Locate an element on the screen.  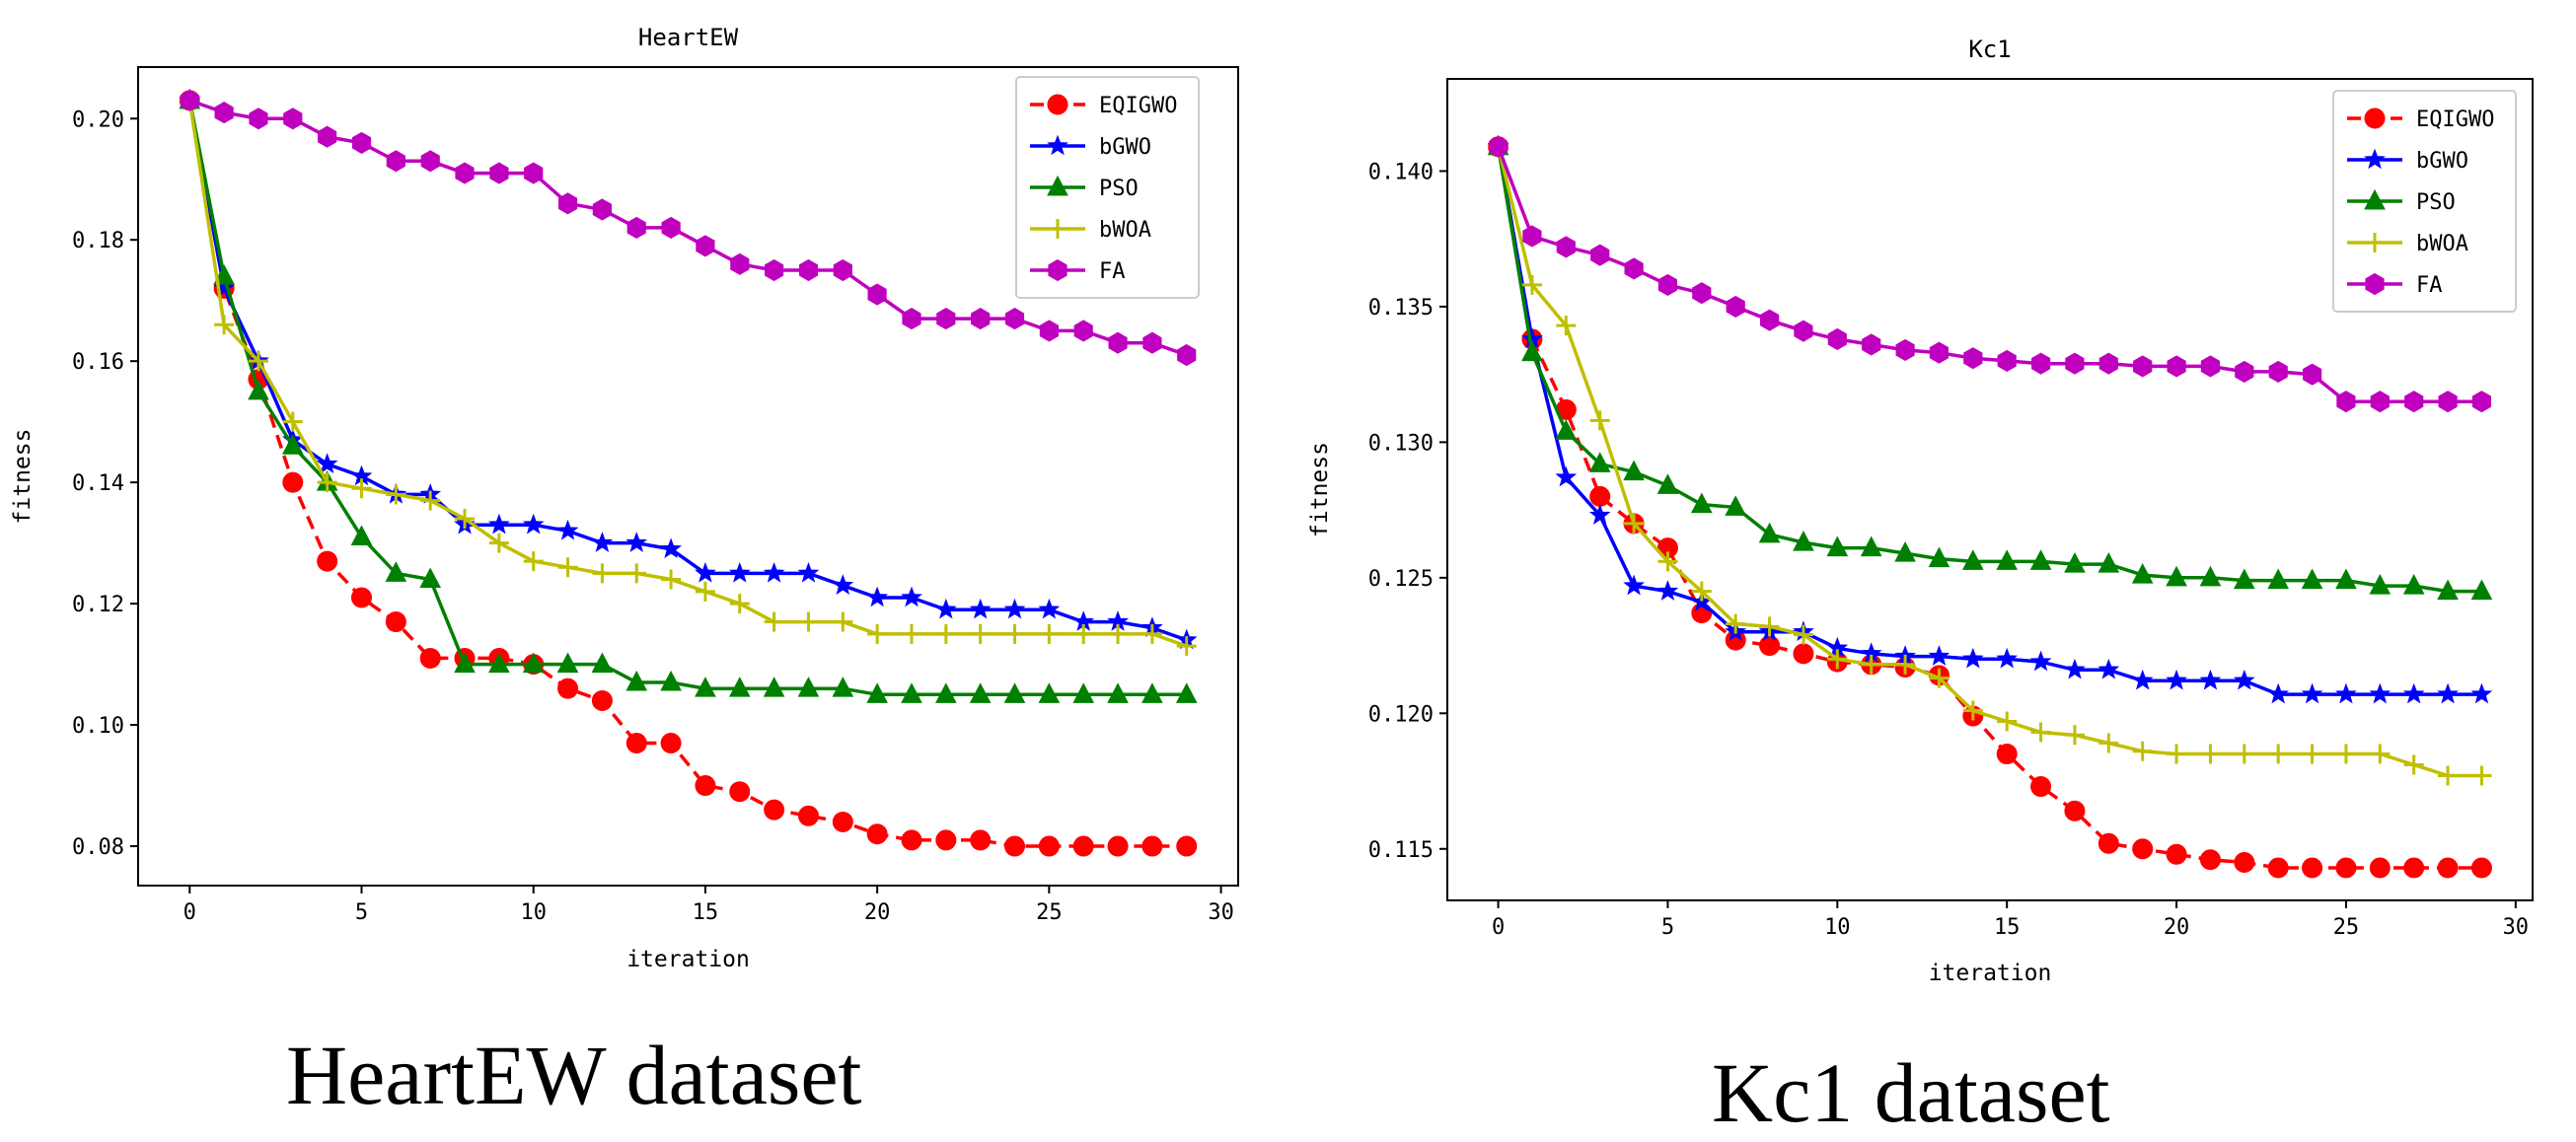
x-tick-label: 10 is located at coordinates (533, 913).